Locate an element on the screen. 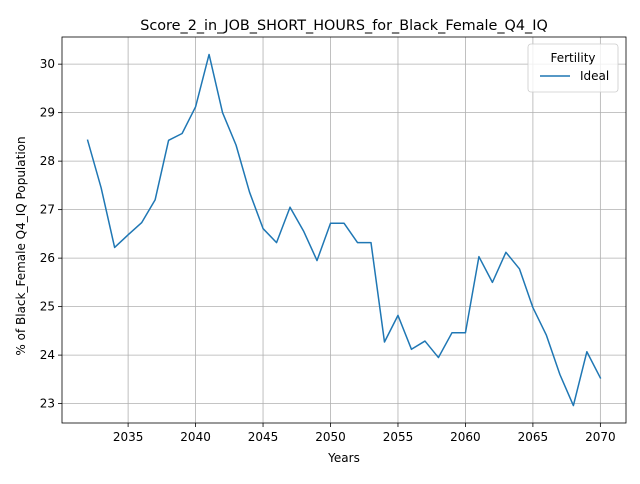  y-axis-ticks: 23 24 25 26 27 28 29 30 is located at coordinates (51, 234).